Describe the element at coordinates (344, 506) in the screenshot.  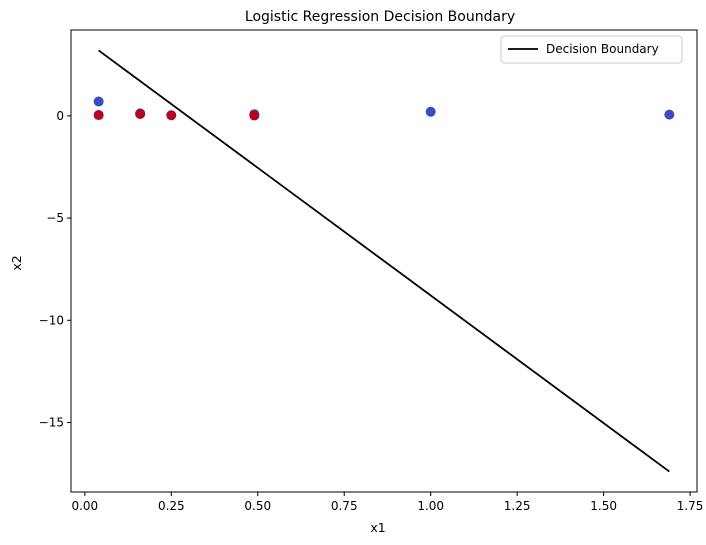
I see `x-tick-label-3: 0.75` at that location.